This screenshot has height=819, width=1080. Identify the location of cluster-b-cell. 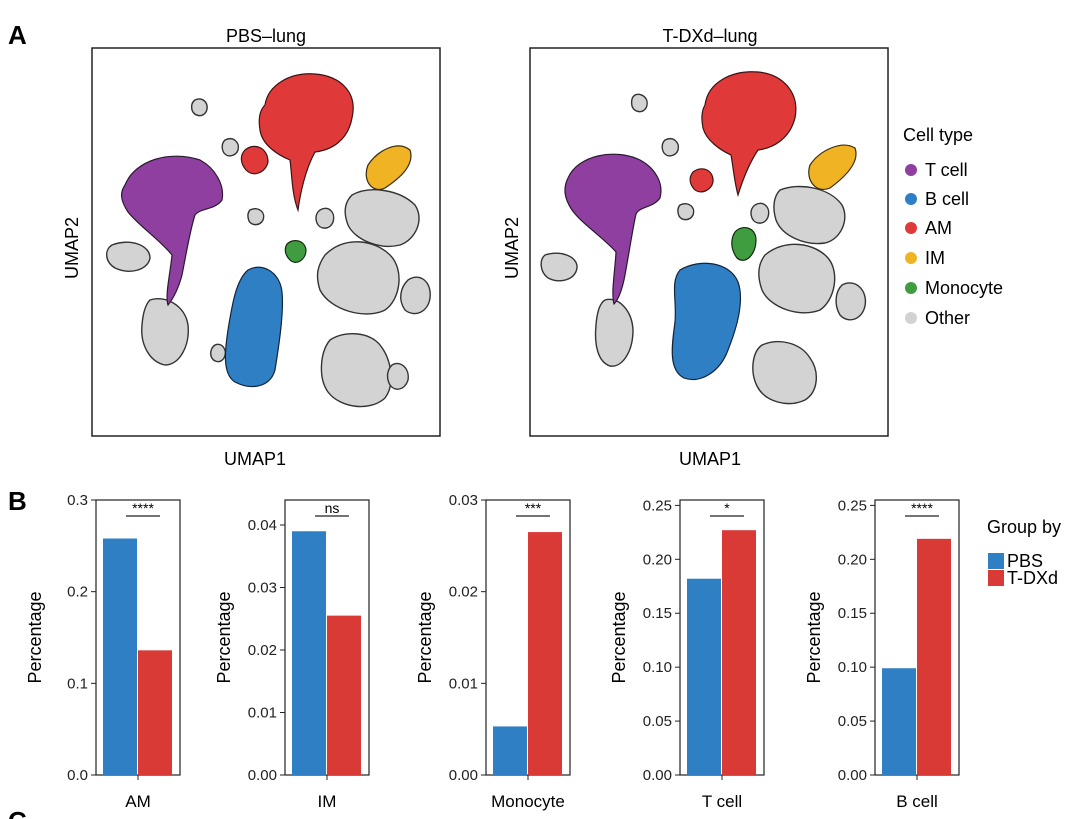
(254, 327).